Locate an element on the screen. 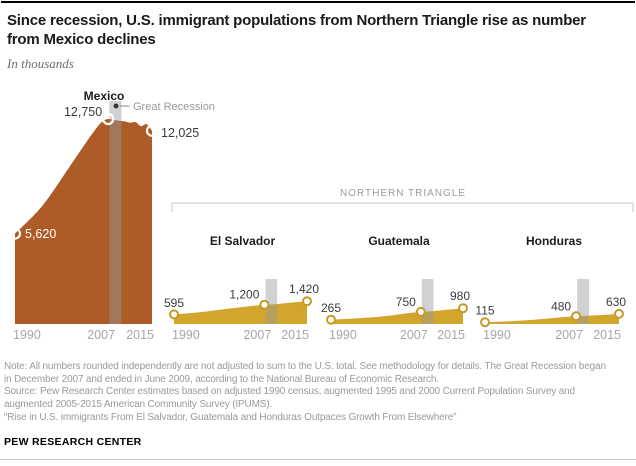 The height and width of the screenshot is (466, 636). guatemala-area-fill is located at coordinates (397, 316).